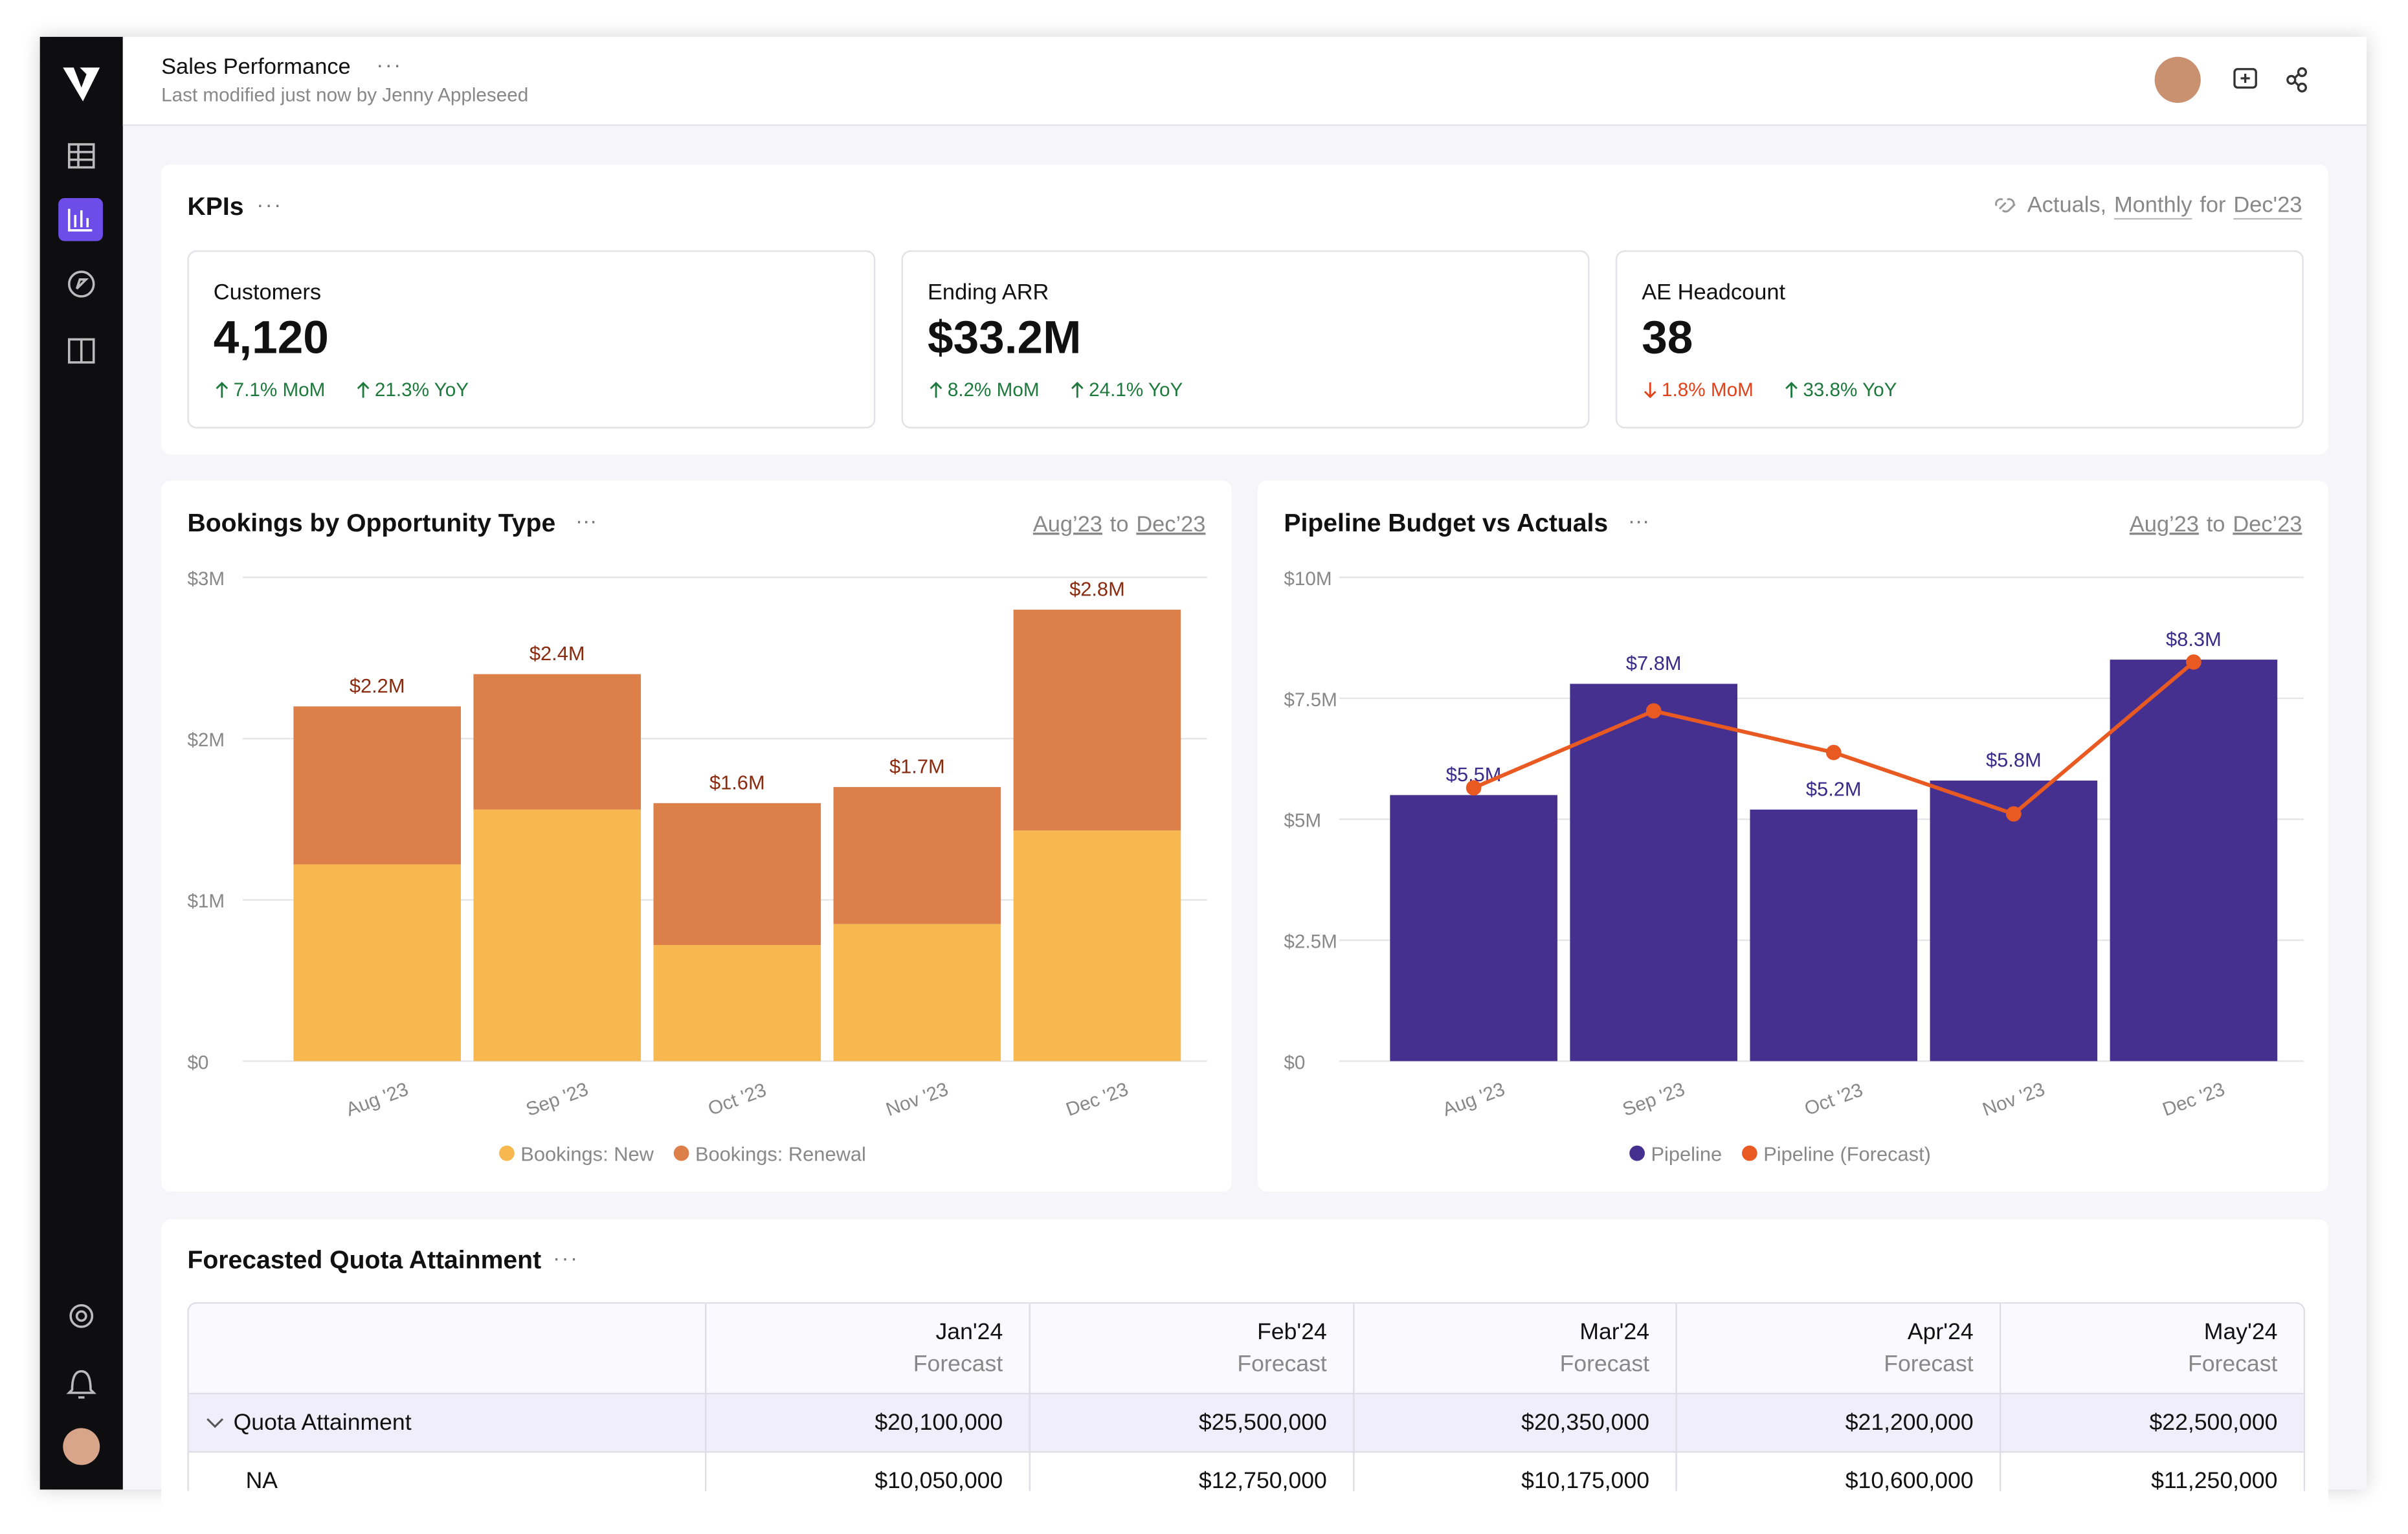  I want to click on kpi-value: $33.2M, so click(1004, 339).